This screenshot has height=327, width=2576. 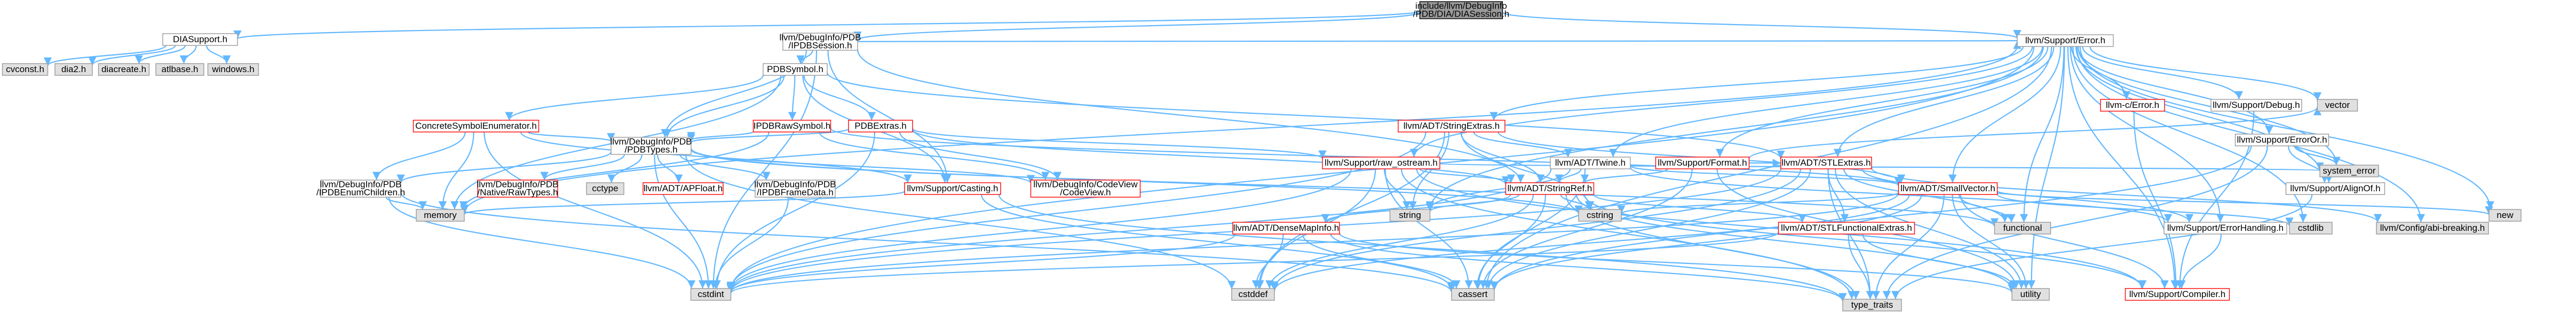 I want to click on node-label: ConcreteSymbolEnumerator.h, so click(x=476, y=126).